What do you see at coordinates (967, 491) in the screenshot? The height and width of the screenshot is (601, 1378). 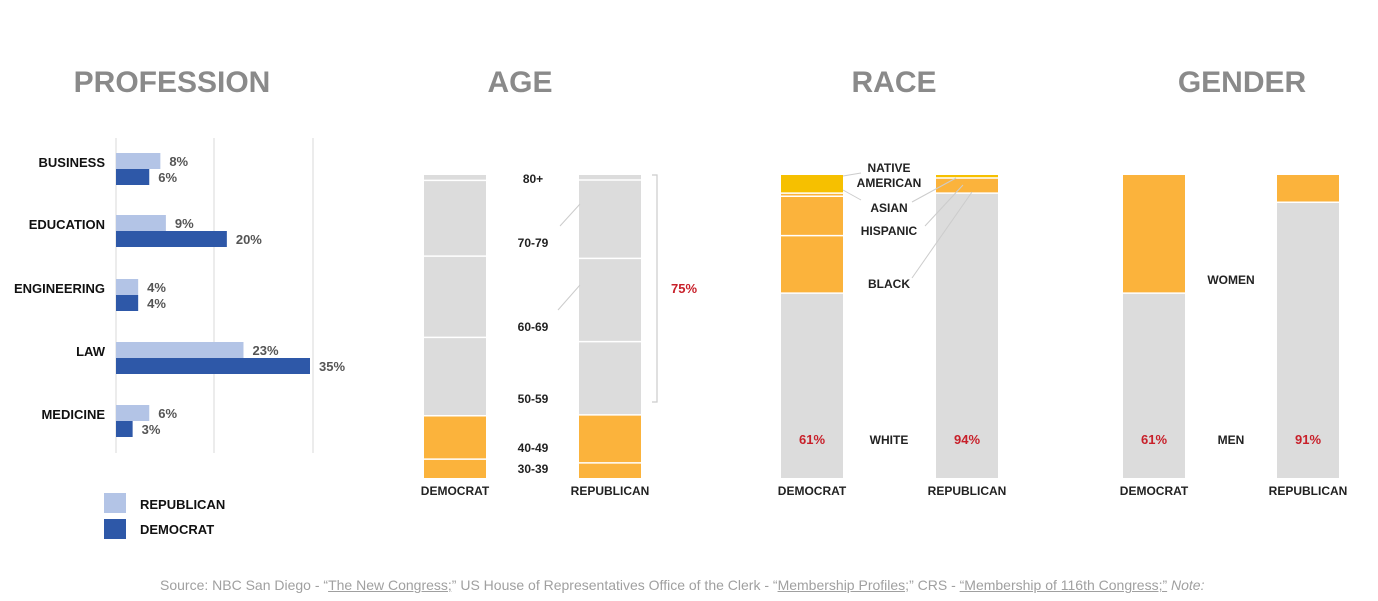 I see `race-col-label-republican: REPUBLICAN` at bounding box center [967, 491].